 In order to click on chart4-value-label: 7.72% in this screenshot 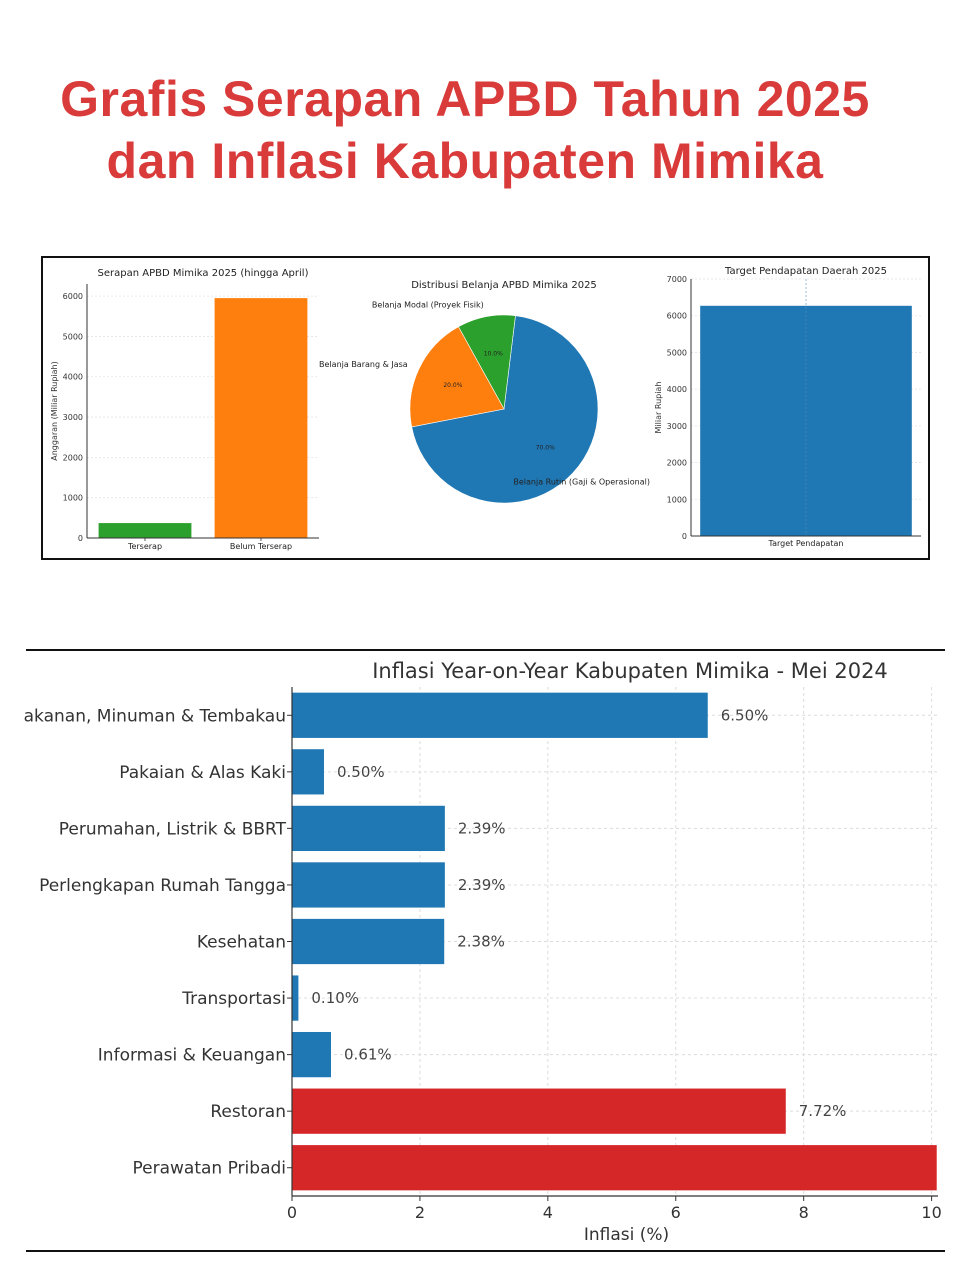, I will do `click(823, 1111)`.